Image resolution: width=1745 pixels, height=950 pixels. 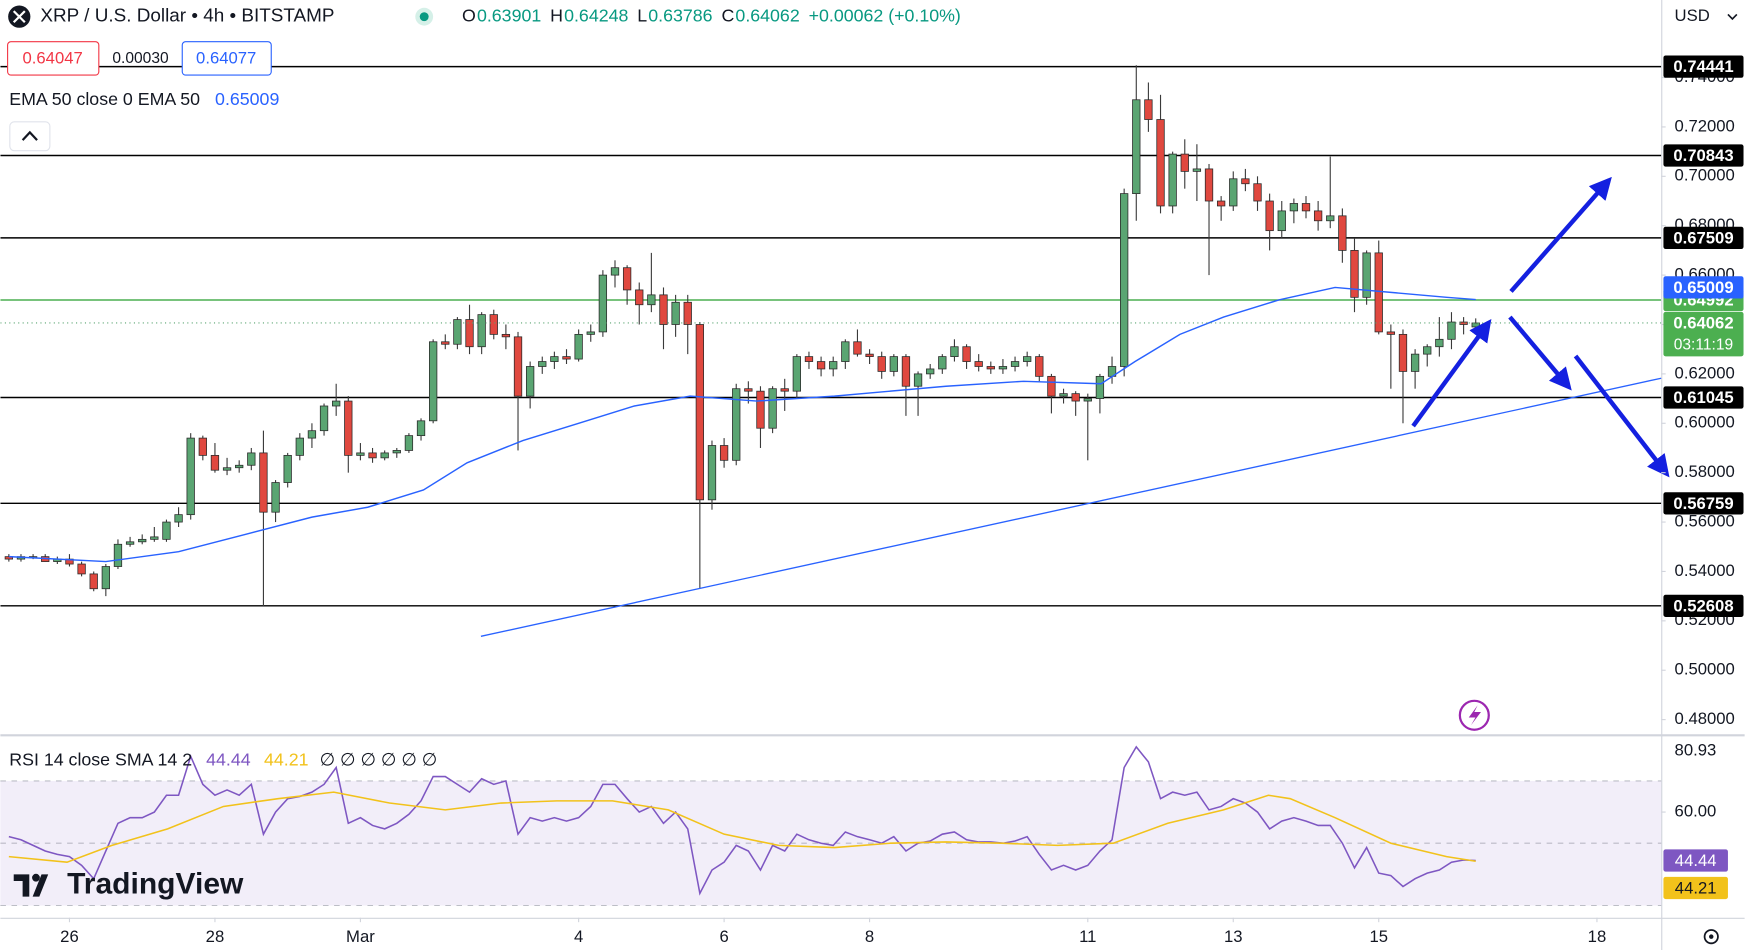 What do you see at coordinates (1705, 125) in the screenshot?
I see `y-tick-label: 0.72000` at bounding box center [1705, 125].